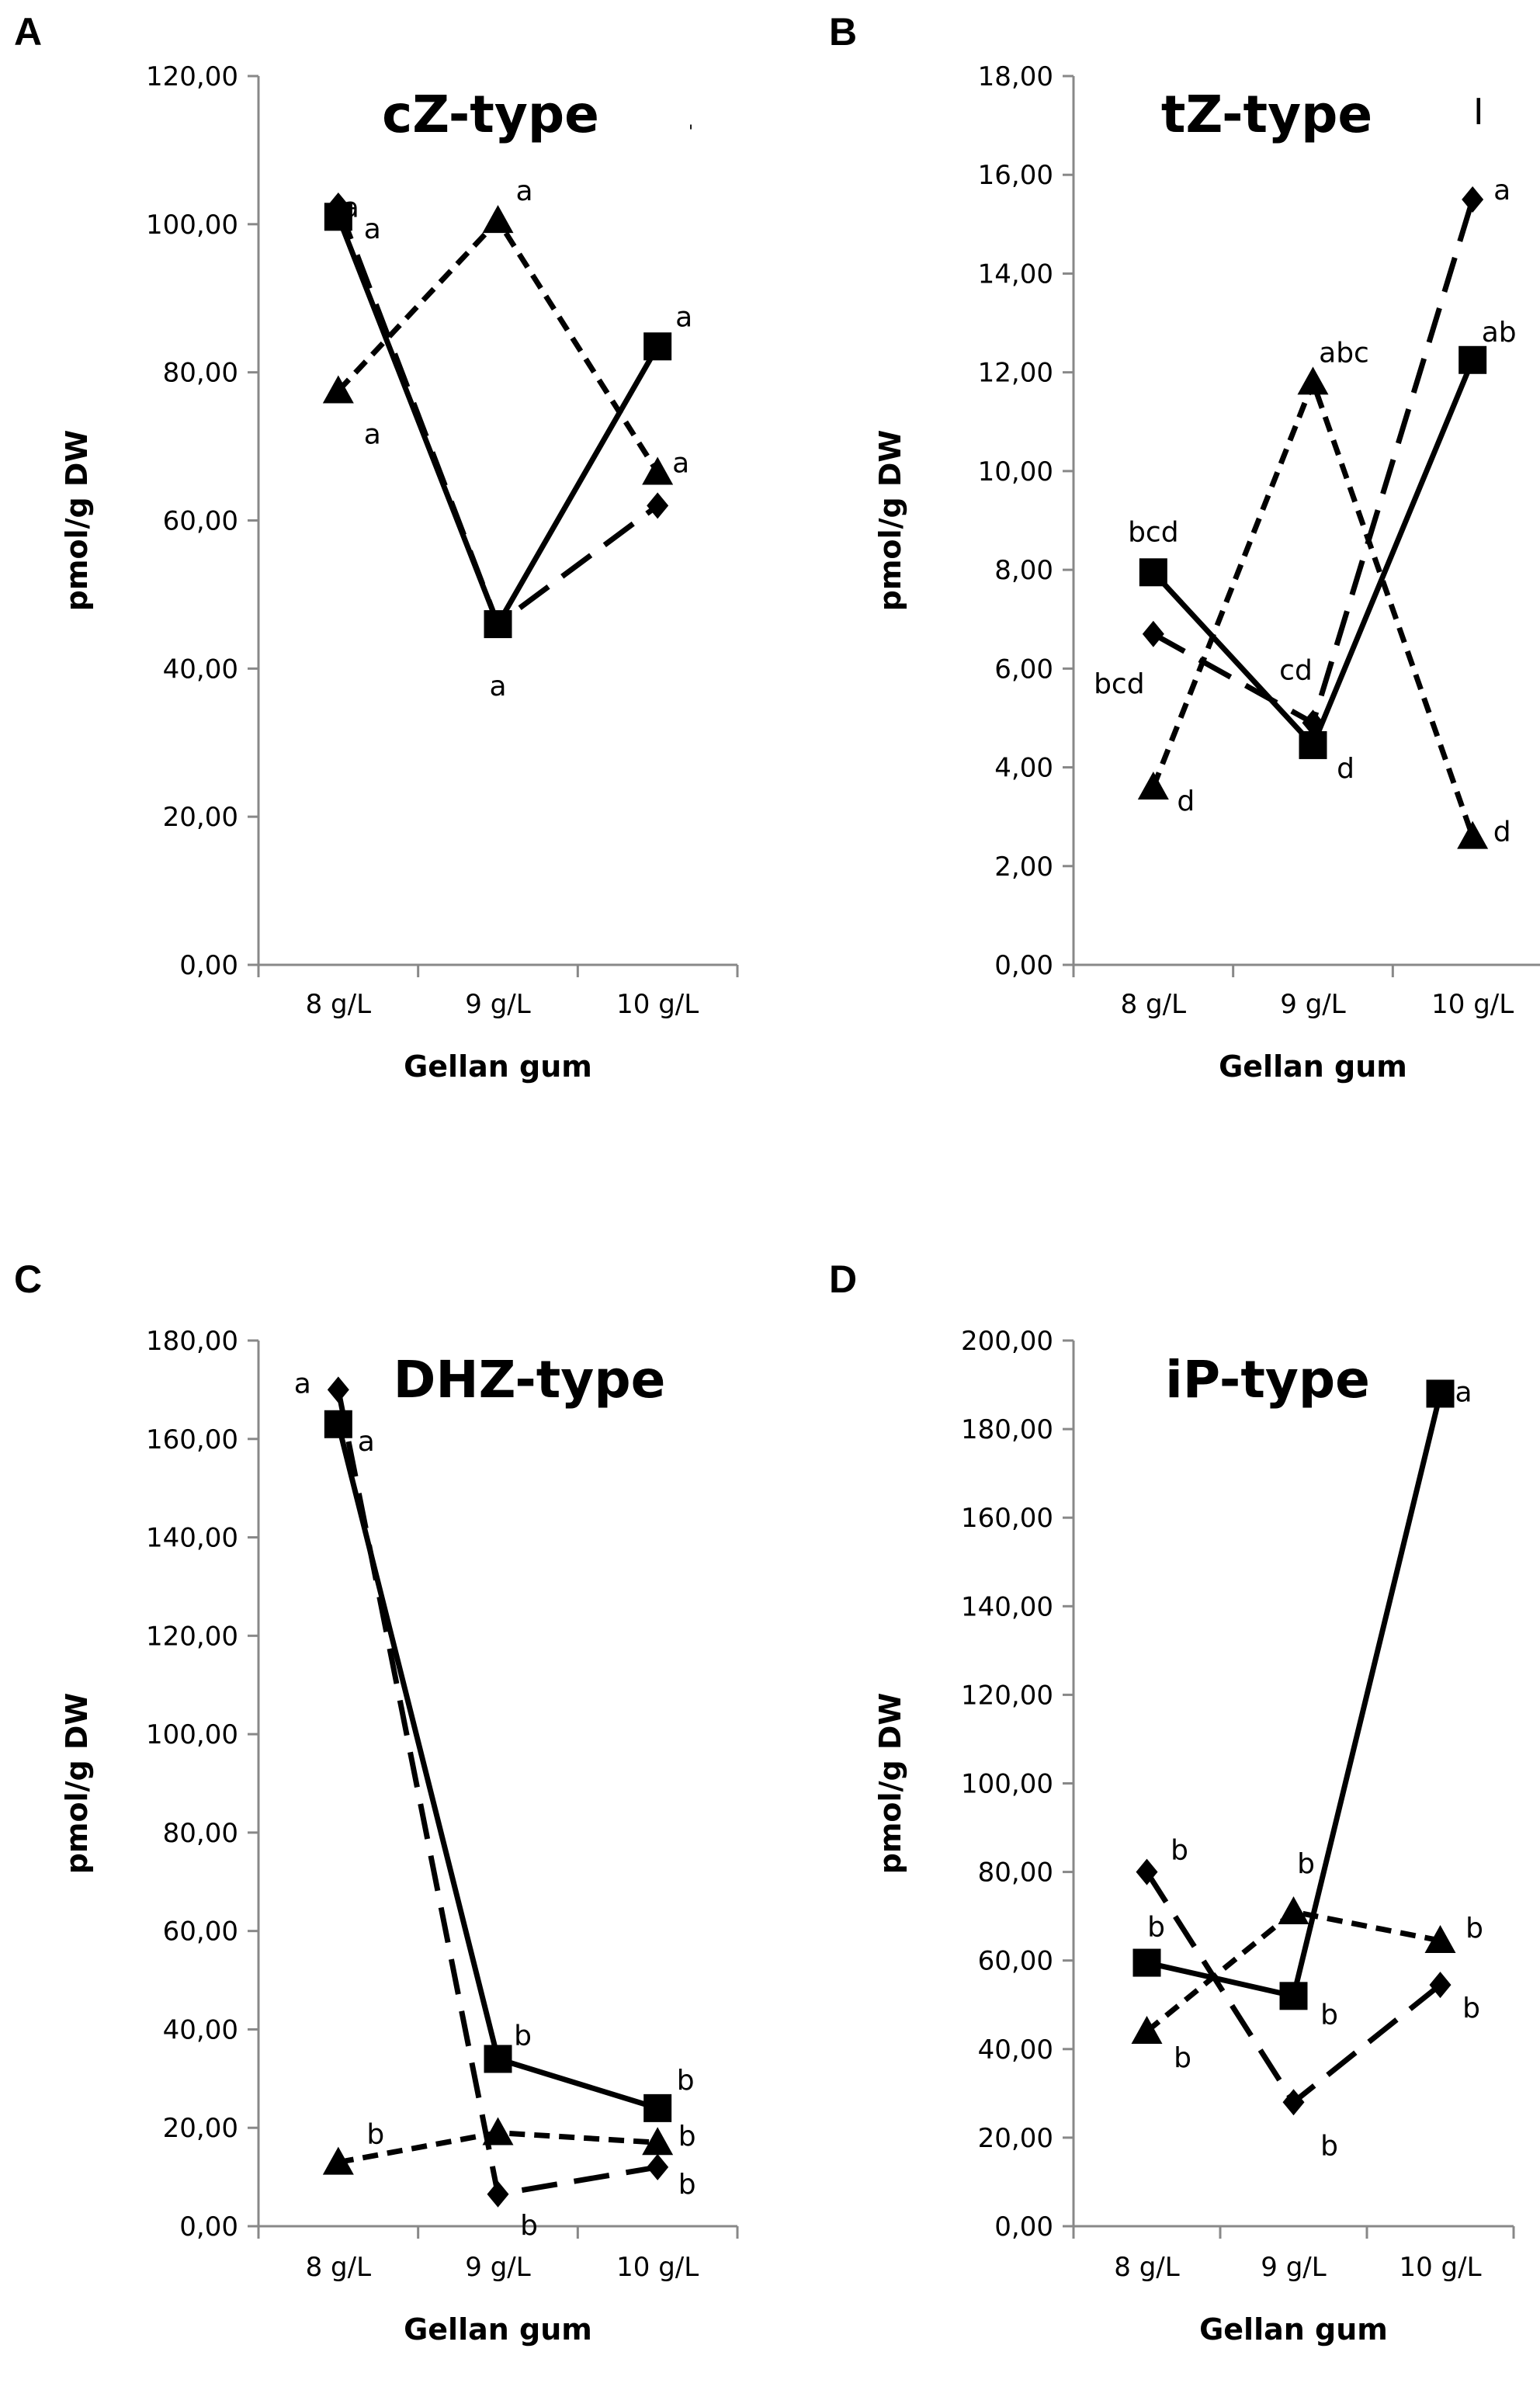 The image size is (1540, 2390). What do you see at coordinates (200, 2128) in the screenshot?
I see `y-tick-label: 20,00` at bounding box center [200, 2128].